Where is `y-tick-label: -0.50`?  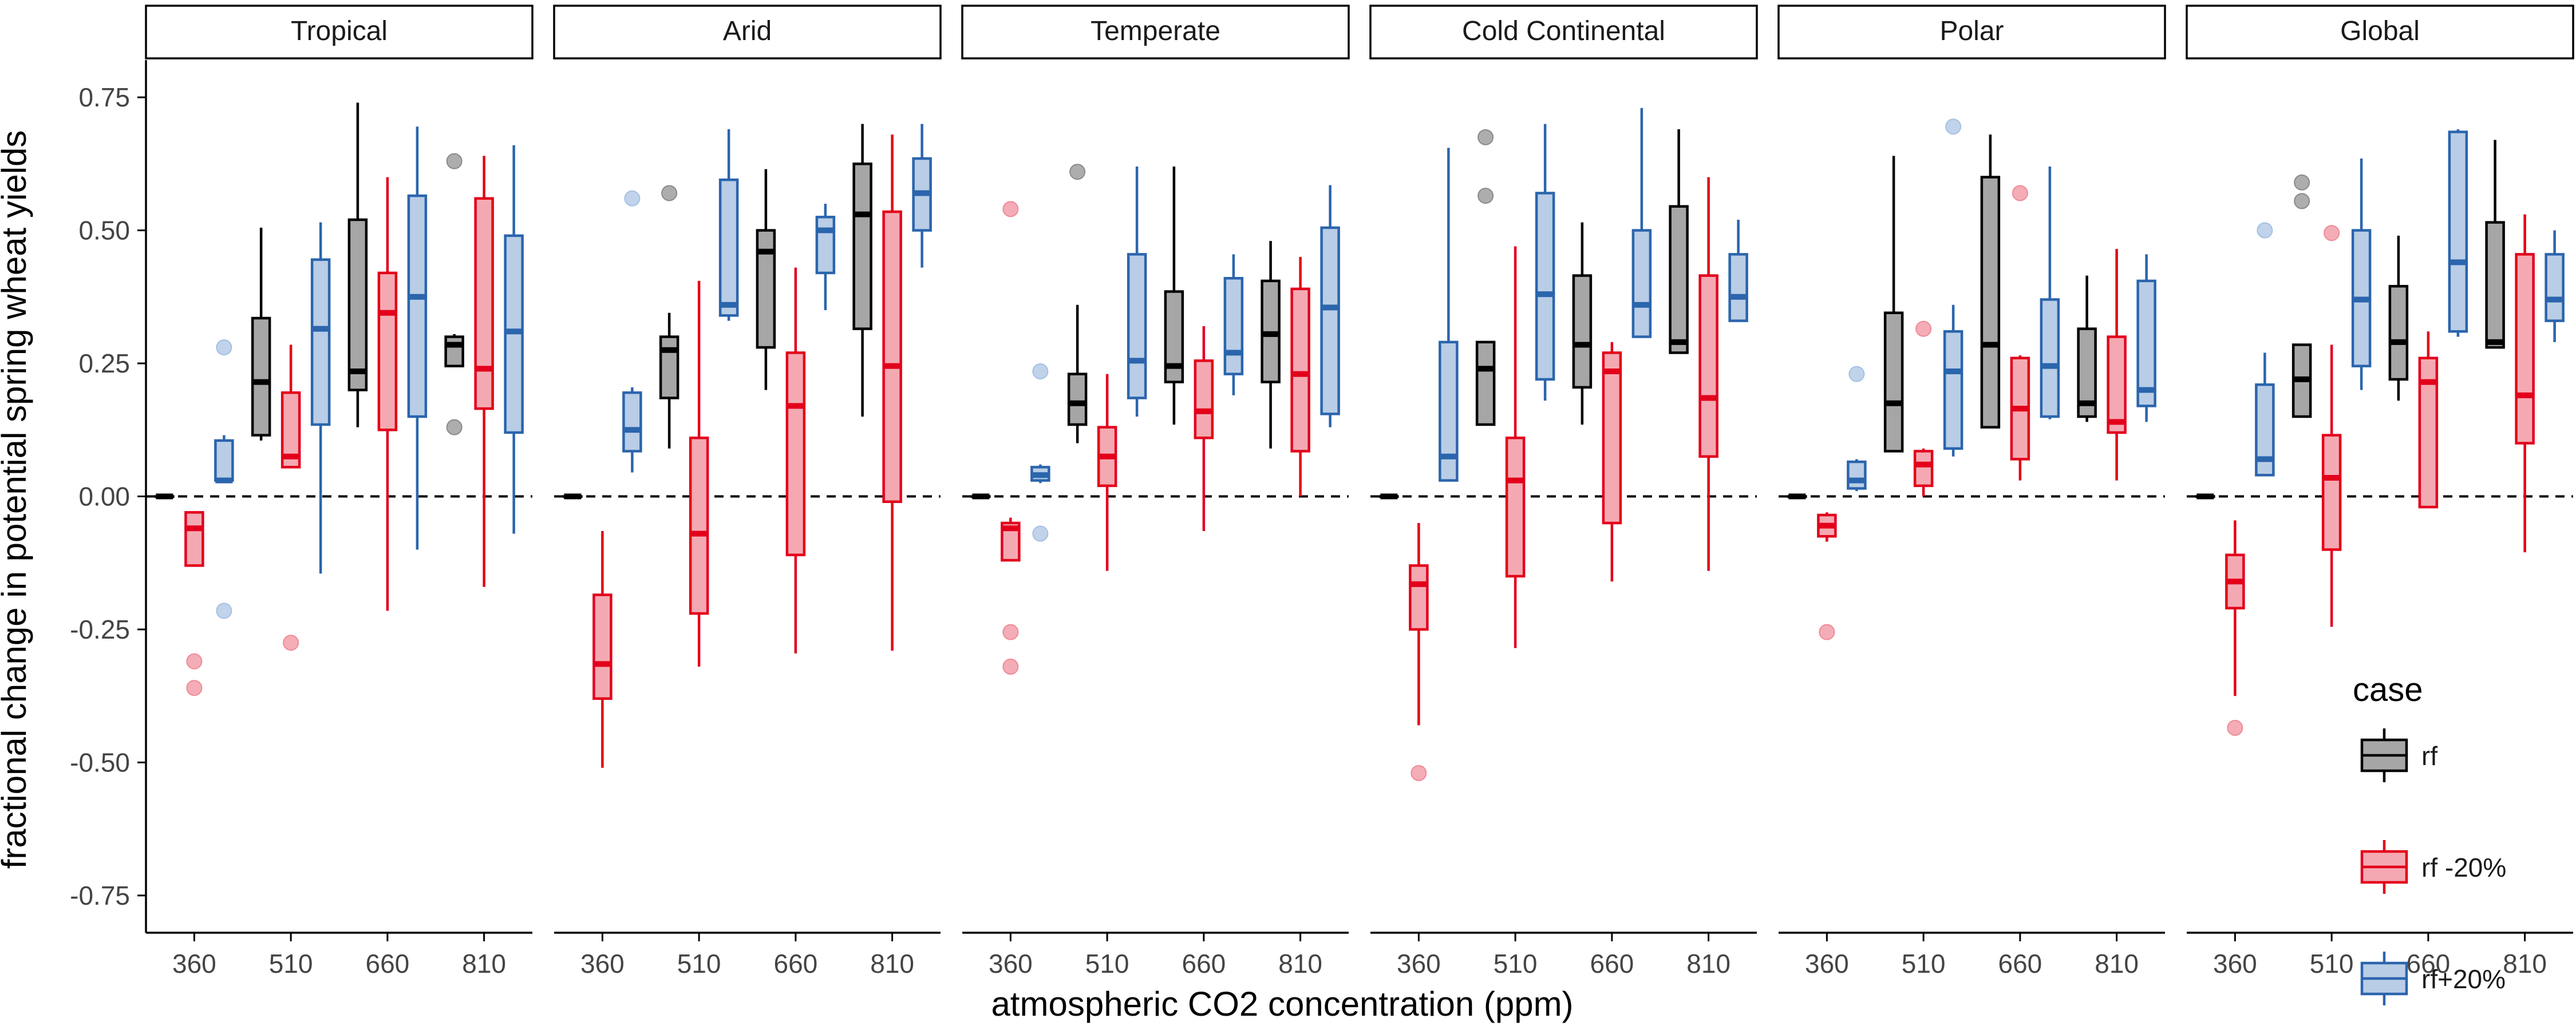
y-tick-label: -0.50 is located at coordinates (100, 762).